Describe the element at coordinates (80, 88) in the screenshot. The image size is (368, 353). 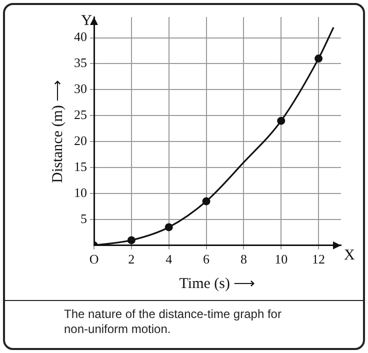
I see `y-tick-label: 30` at that location.